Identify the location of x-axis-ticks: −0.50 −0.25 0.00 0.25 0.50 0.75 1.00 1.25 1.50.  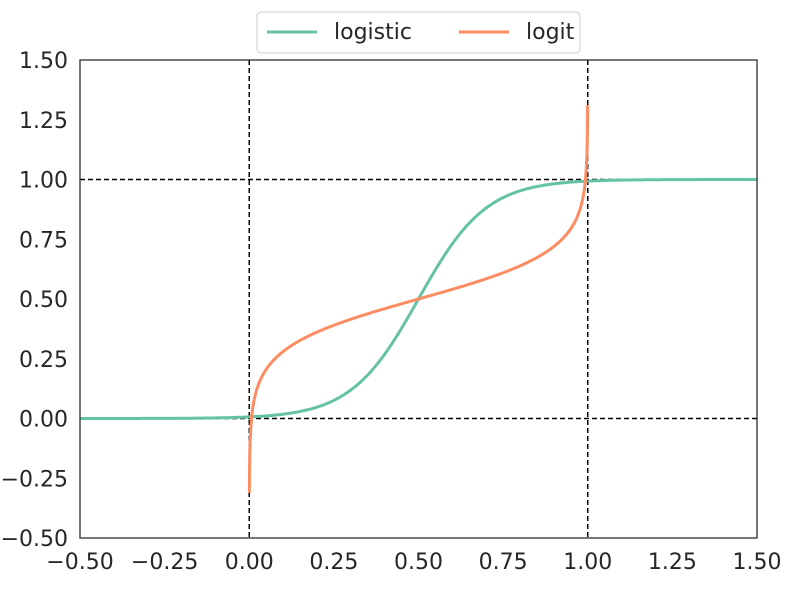
(413, 562).